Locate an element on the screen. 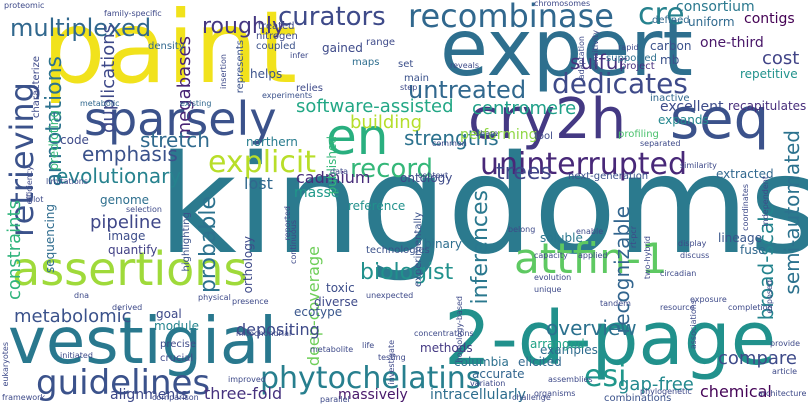  word-centromere: centromere is located at coordinates (524, 108).